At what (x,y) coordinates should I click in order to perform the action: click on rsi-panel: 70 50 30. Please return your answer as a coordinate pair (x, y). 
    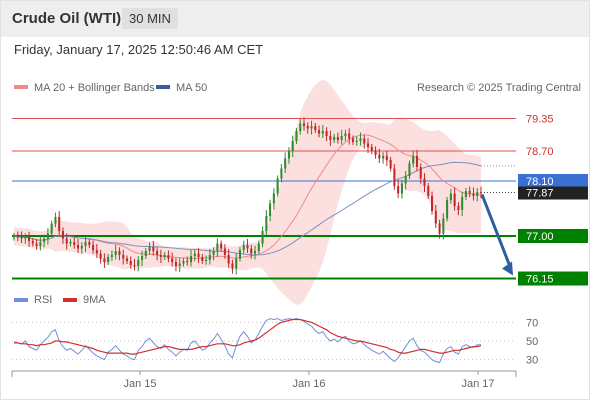
    Looking at the image, I should click on (275, 342).